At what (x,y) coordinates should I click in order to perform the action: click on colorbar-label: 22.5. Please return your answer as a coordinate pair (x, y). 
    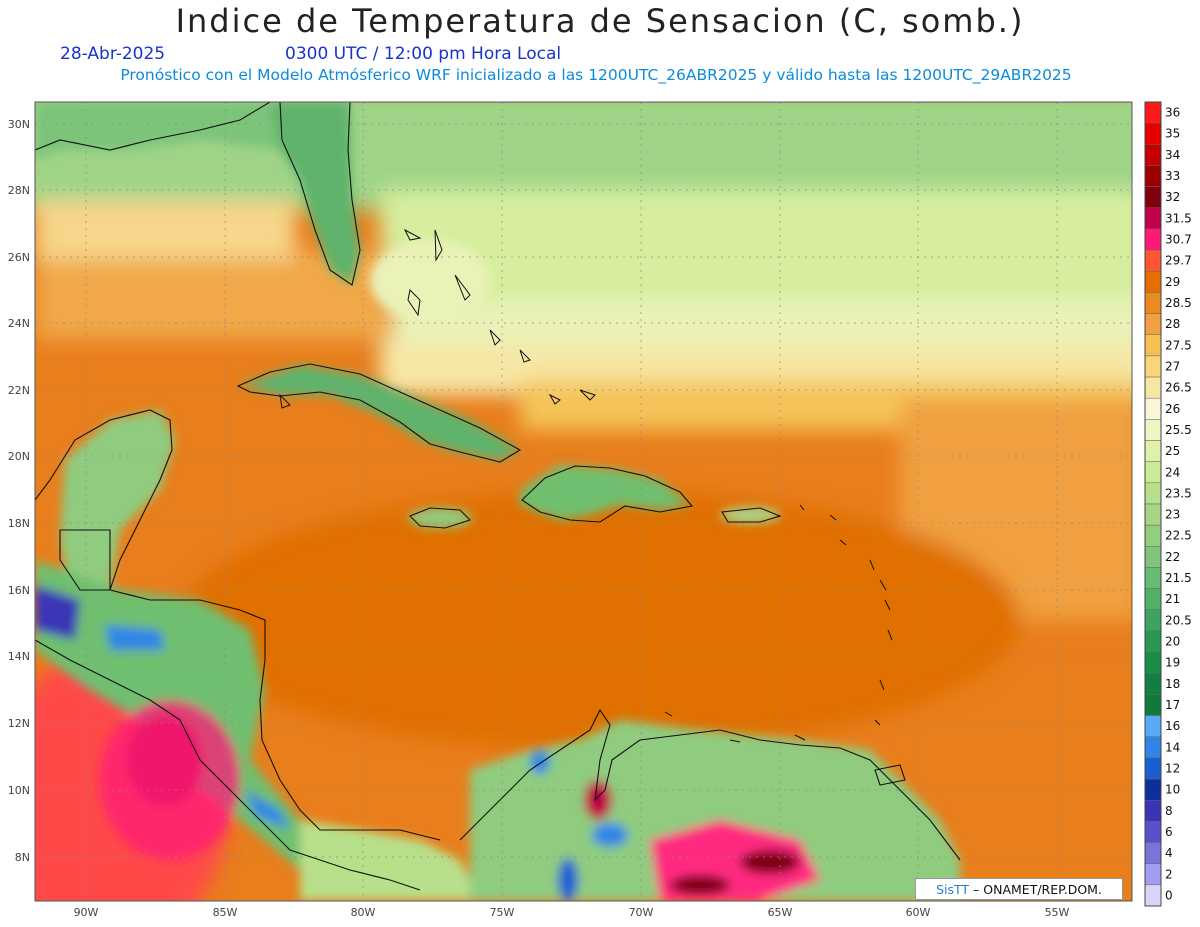
    Looking at the image, I should click on (1178, 536).